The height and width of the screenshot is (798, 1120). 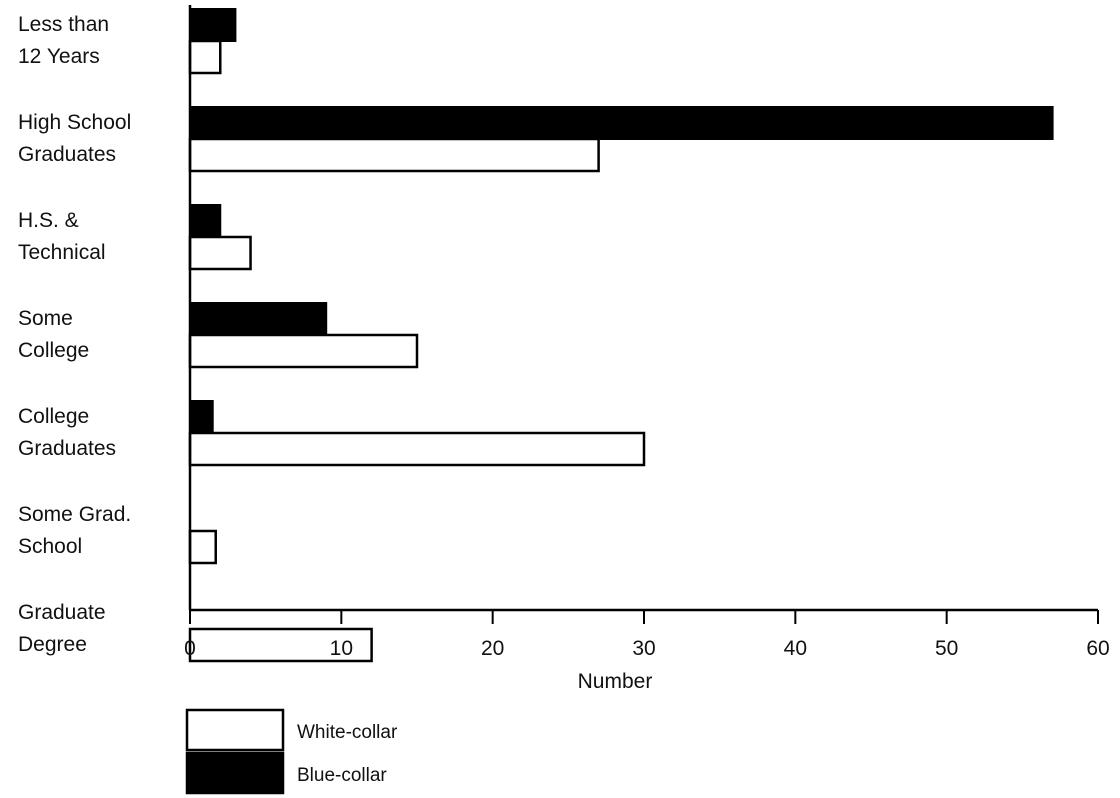 I want to click on x-tick-label-40: 40, so click(x=795, y=648).